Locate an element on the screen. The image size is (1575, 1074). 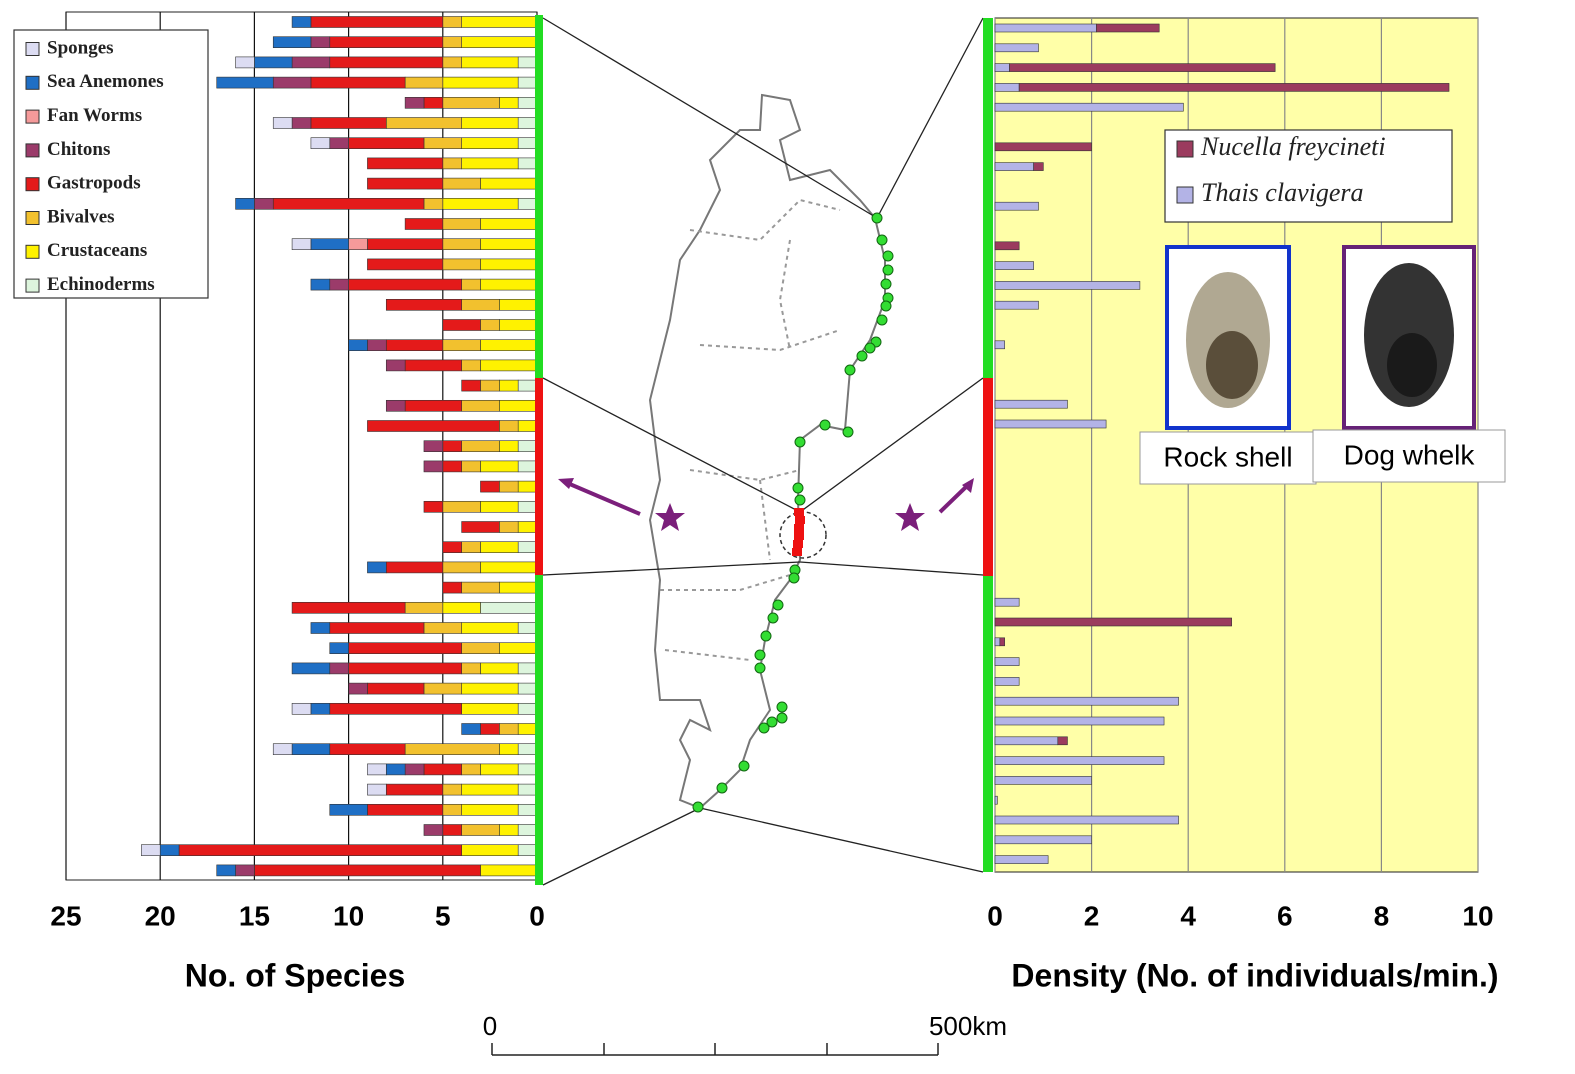
scale-label: 500km is located at coordinates (968, 1026).